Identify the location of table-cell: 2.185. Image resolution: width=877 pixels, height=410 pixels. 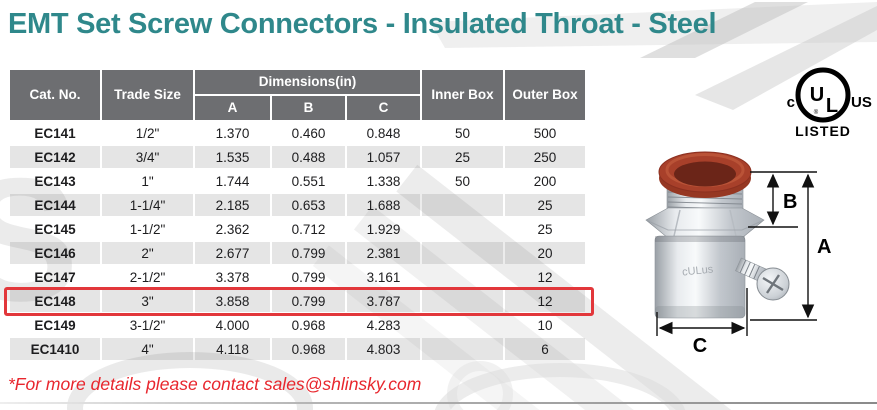
(232, 205).